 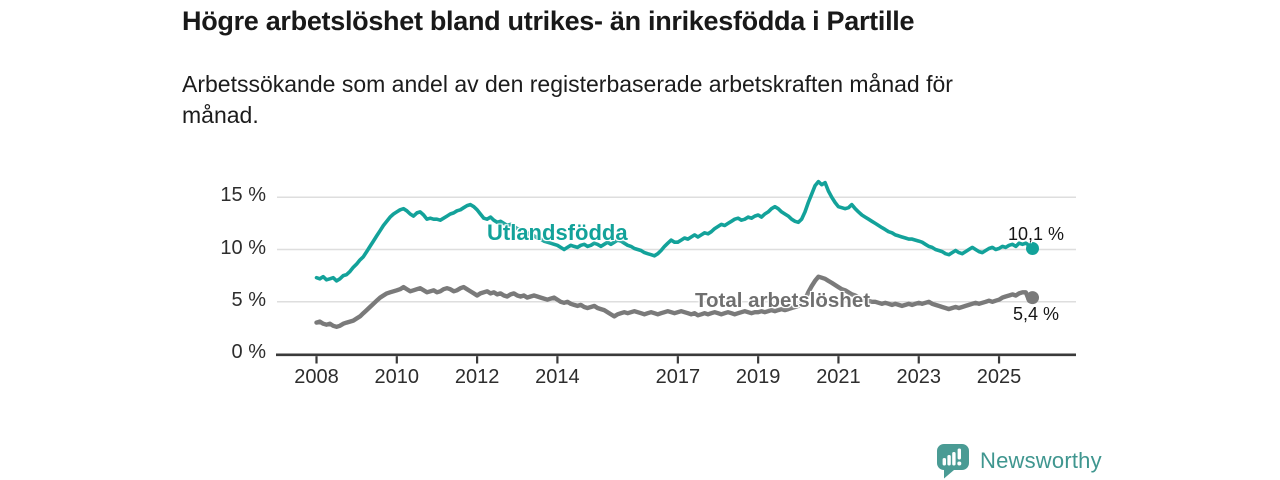 I want to click on series-label-utlandsfodda: Utlandsfödda, so click(x=557, y=232).